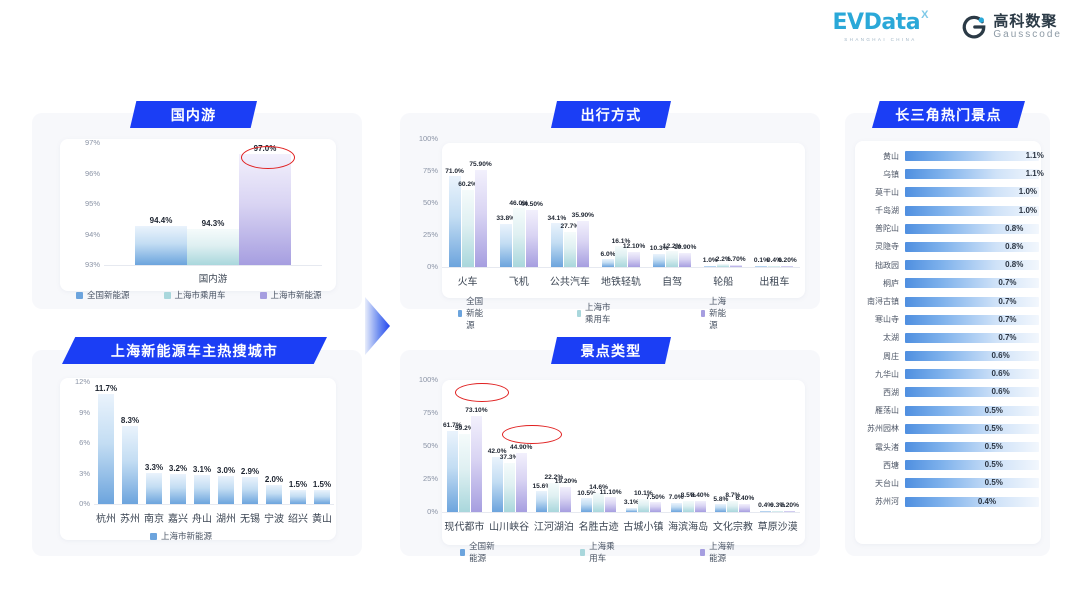  I want to click on list-item: 周庄 0.6%, so click(949, 356).